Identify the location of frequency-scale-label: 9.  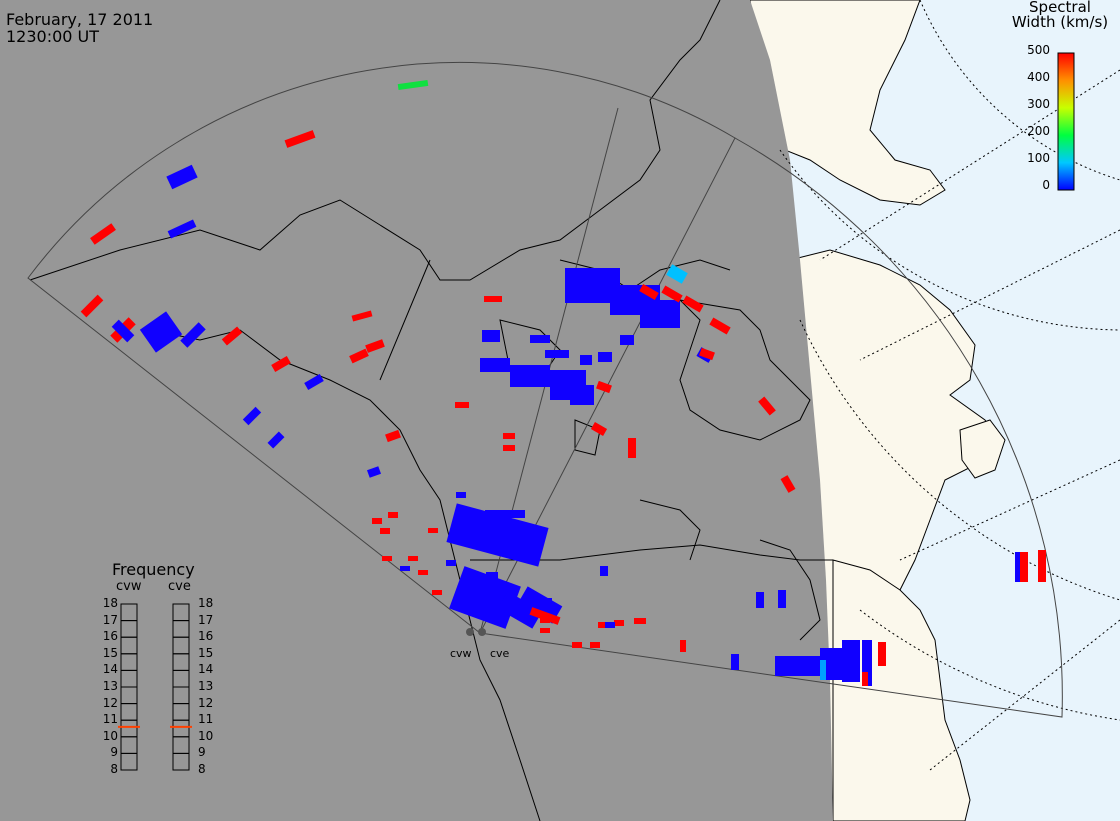
(114, 752).